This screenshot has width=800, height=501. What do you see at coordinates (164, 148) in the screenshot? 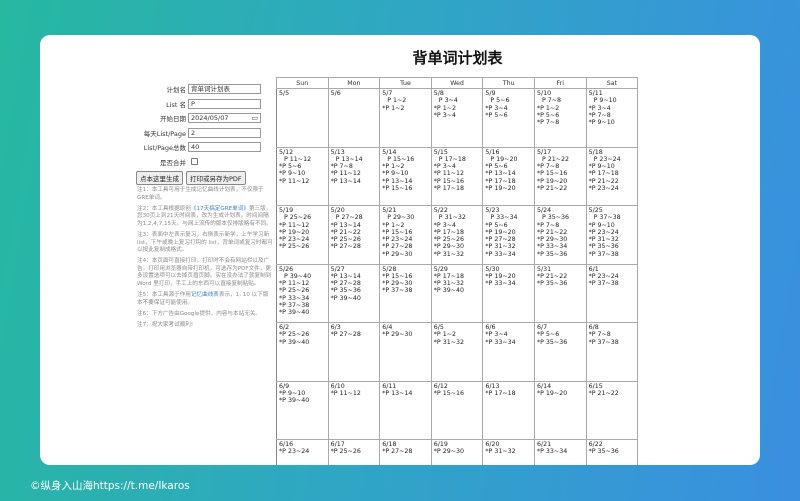
I see `total-label: List/Page总数` at bounding box center [164, 148].